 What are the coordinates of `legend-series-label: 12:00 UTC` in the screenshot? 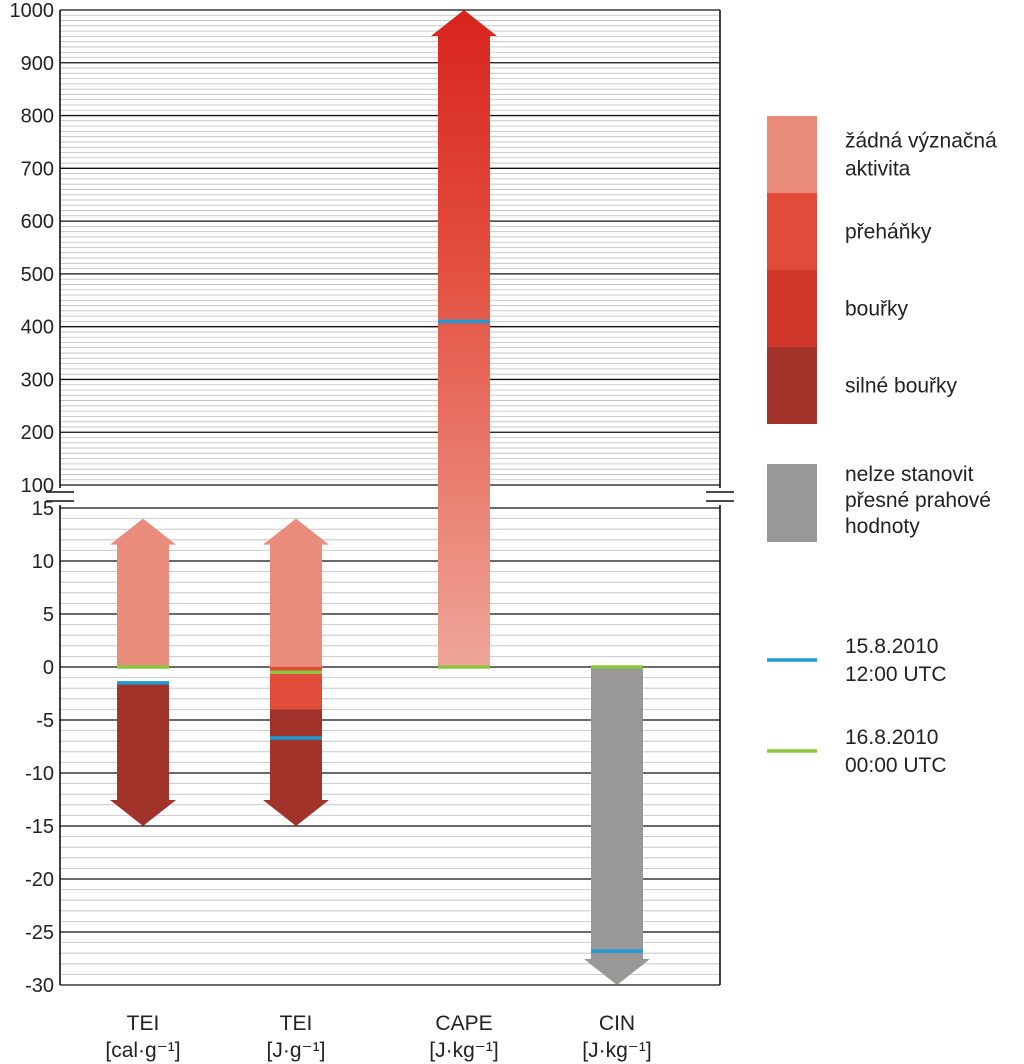 It's located at (896, 674).